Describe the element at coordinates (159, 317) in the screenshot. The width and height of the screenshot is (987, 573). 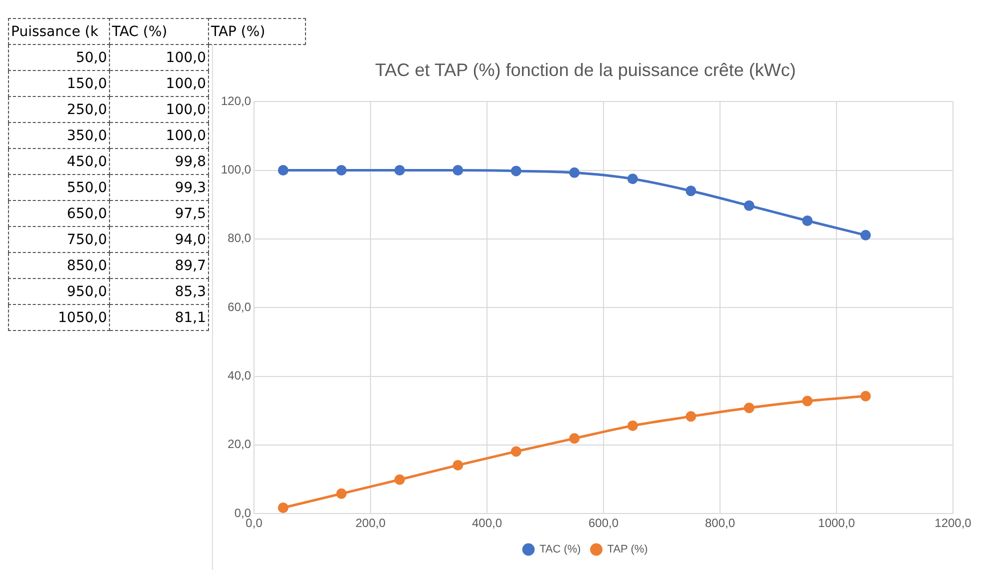
I see `text: 81,1` at that location.